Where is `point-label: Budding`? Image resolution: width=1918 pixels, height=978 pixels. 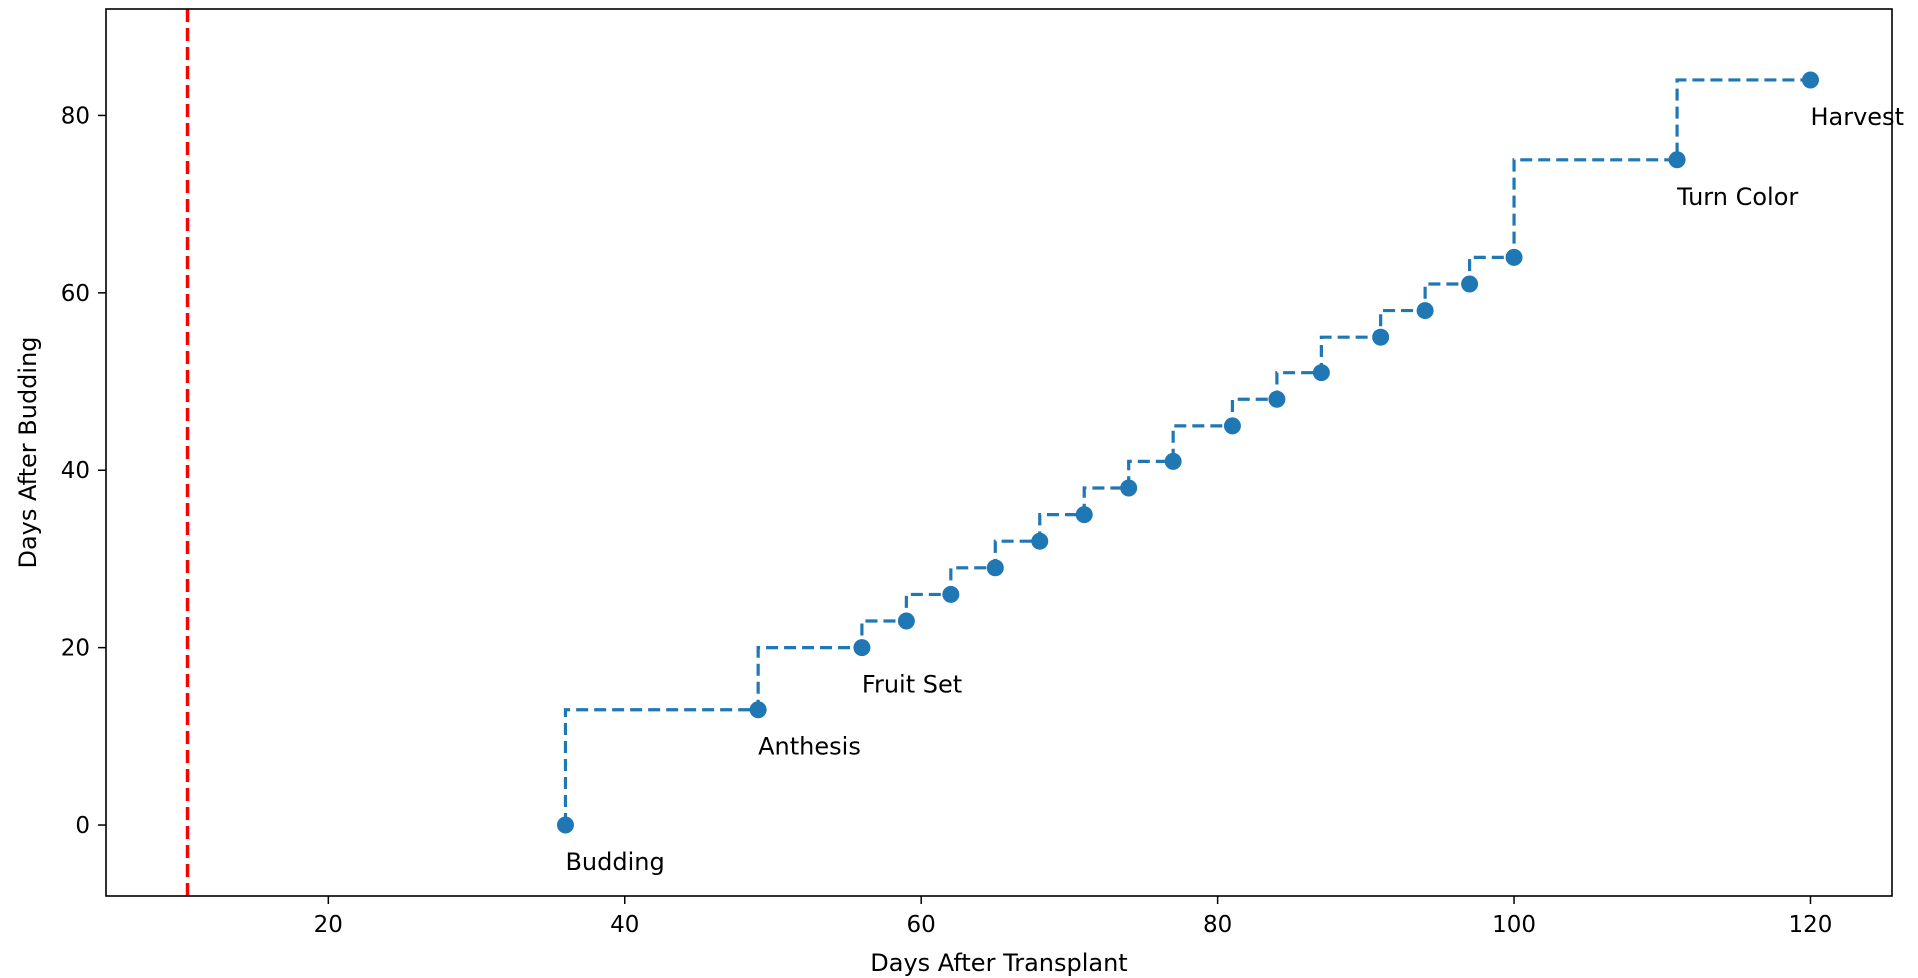 point-label: Budding is located at coordinates (614, 862).